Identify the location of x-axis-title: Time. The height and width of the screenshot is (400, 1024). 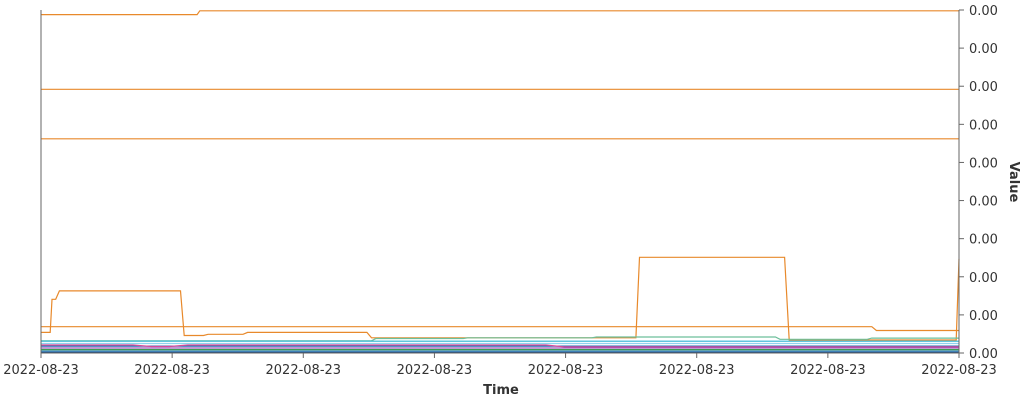
(501, 390).